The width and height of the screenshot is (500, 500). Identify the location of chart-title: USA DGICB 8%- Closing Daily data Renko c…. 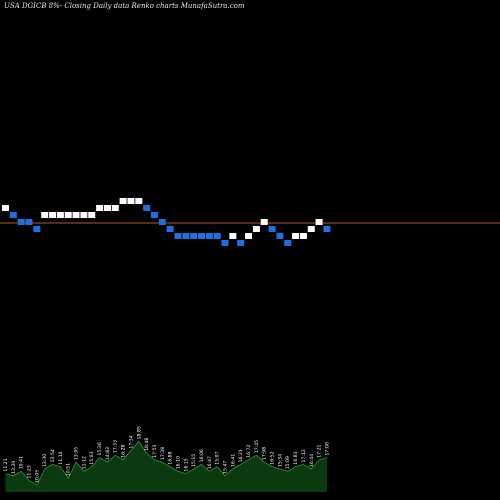
(124, 6).